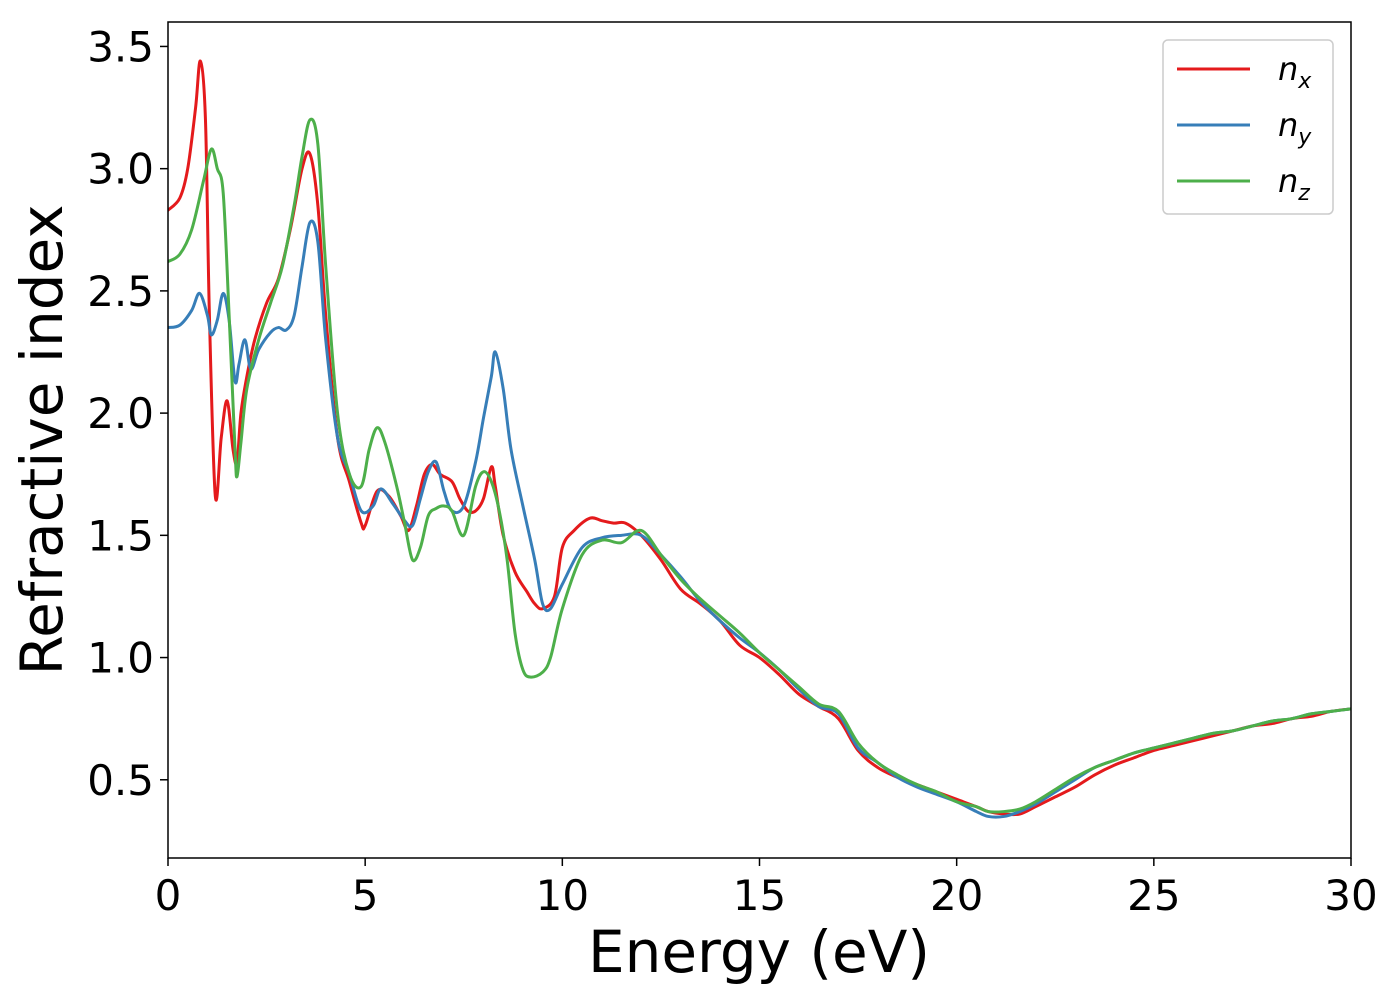  What do you see at coordinates (759, 895) in the screenshot?
I see `x-tick-label: 15` at bounding box center [759, 895].